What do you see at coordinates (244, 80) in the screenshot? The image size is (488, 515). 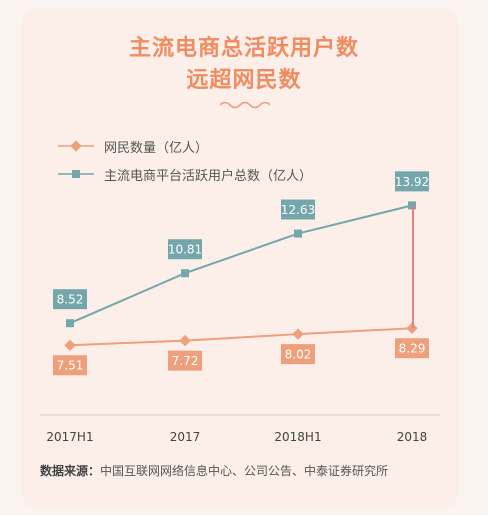 I see `chart-title-line2: 远超网民数` at bounding box center [244, 80].